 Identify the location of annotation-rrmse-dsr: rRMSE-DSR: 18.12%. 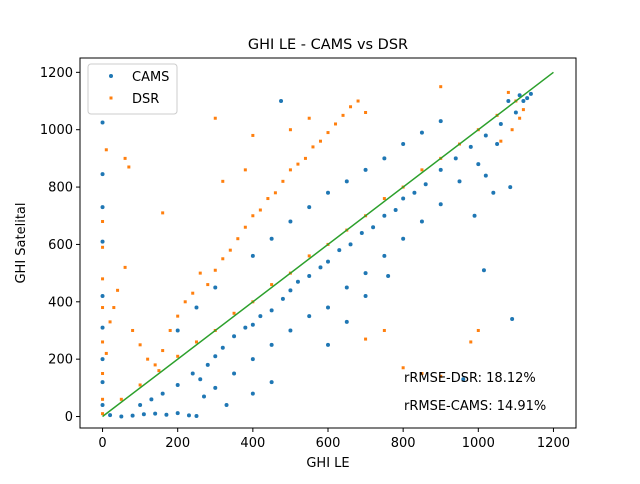
(470, 378).